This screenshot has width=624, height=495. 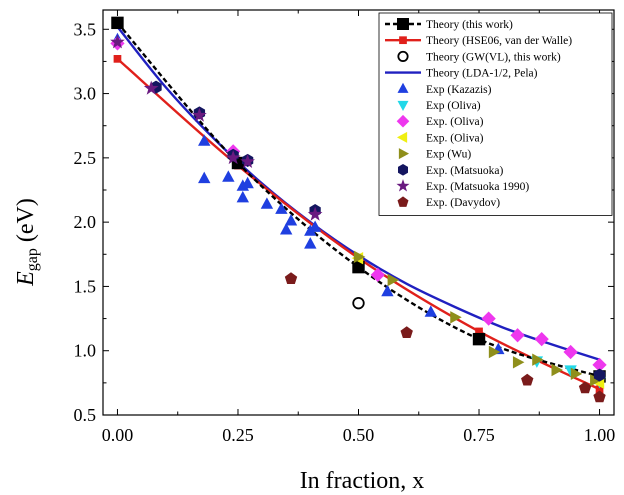 I want to click on y-axis-title-unit: (eV), so click(x=26, y=223).